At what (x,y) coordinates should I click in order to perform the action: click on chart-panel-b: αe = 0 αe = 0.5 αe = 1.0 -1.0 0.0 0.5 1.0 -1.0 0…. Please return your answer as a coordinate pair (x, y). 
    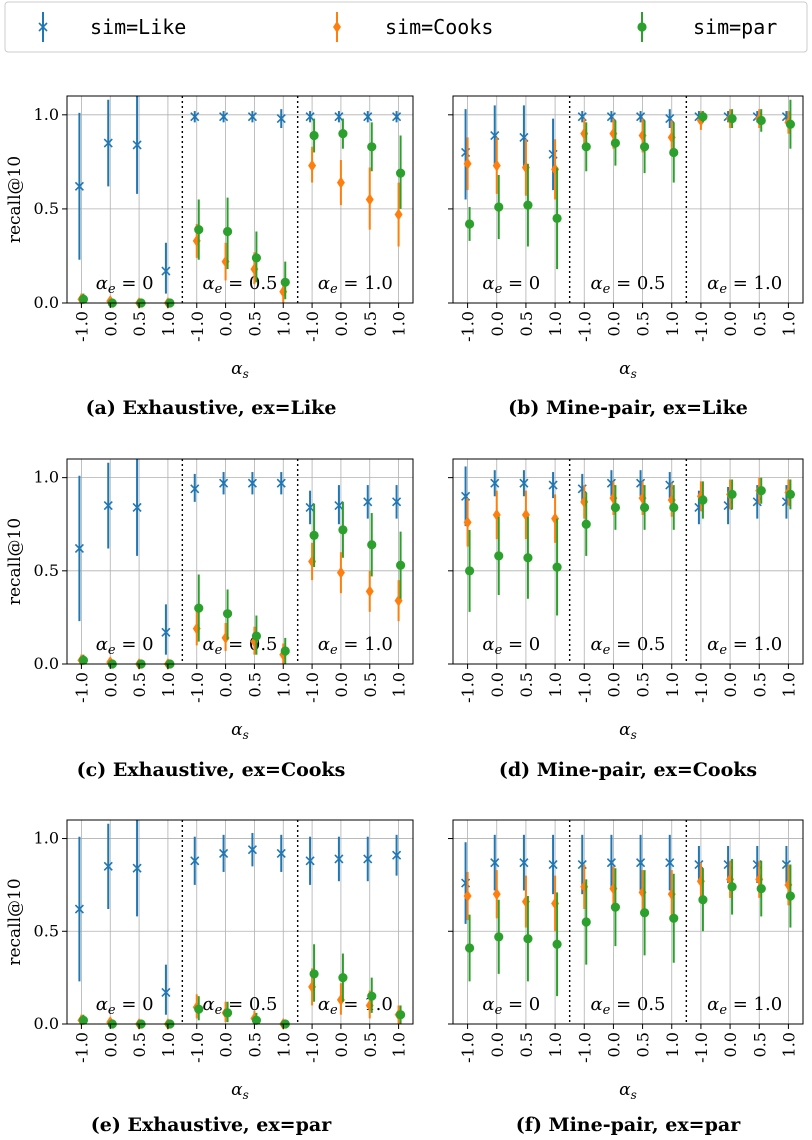
    Looking at the image, I should click on (626, 238).